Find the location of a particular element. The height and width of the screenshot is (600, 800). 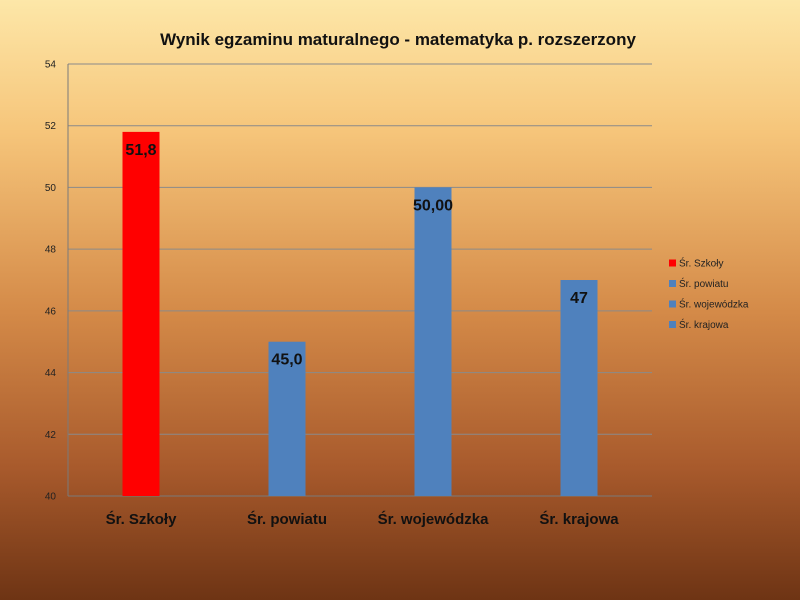

legend-label: Śr. krajowa is located at coordinates (704, 324).